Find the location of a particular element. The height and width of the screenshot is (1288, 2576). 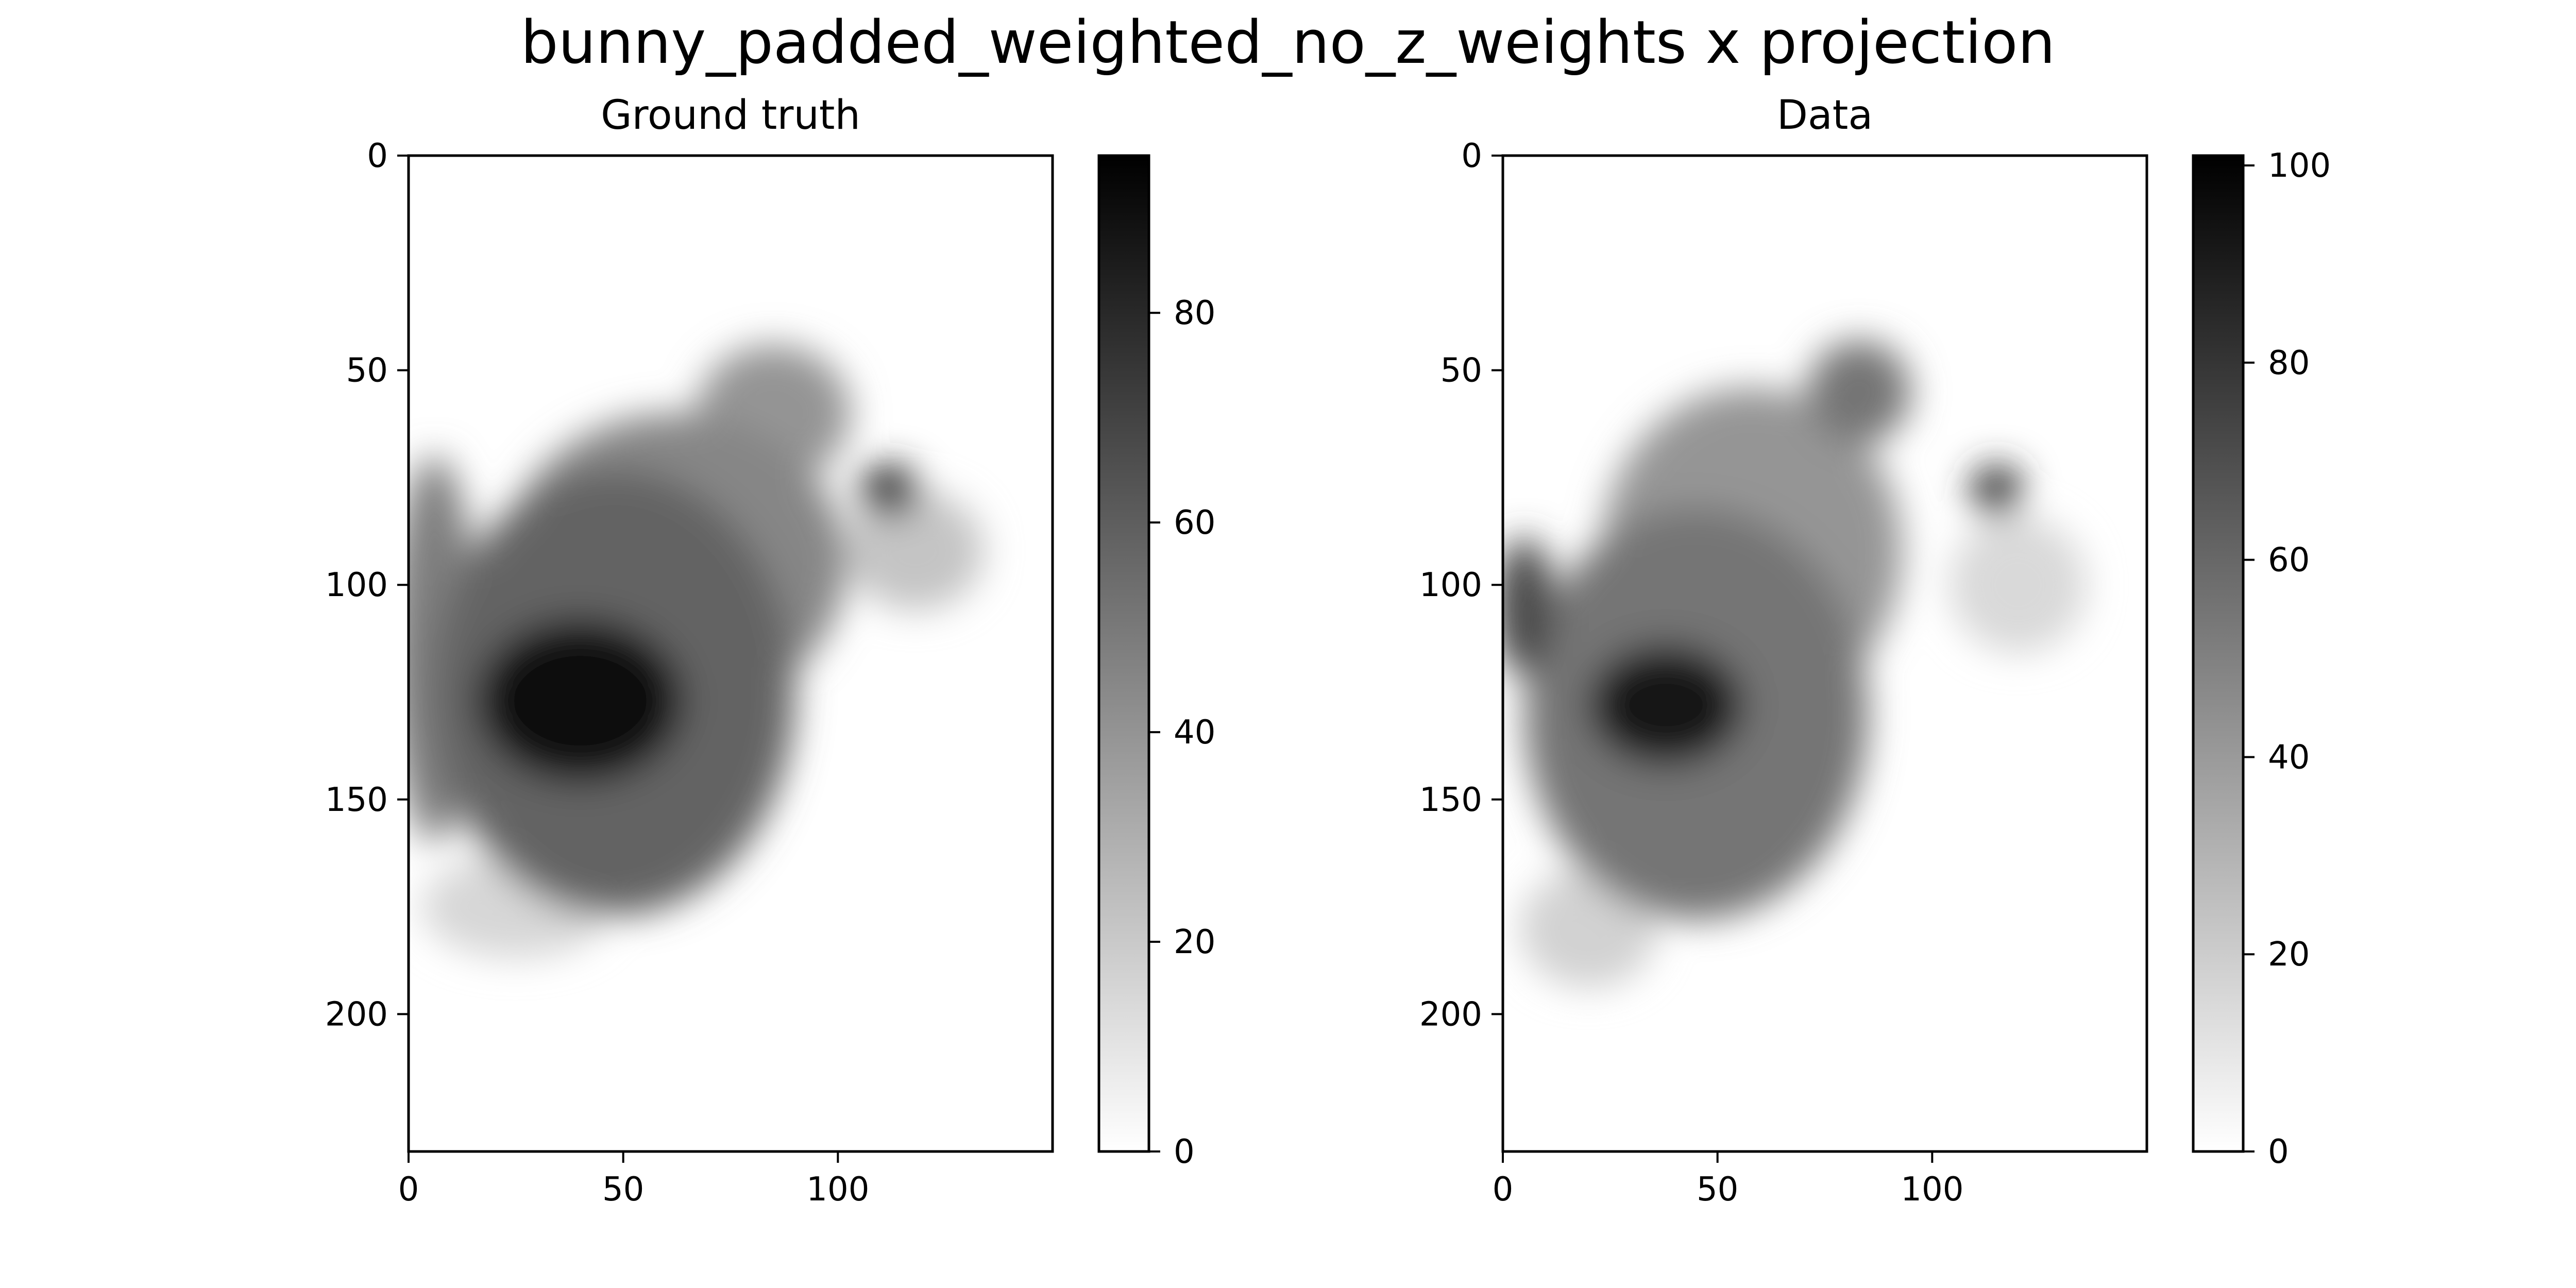

colorbar: 0 20 40 60 80 100 is located at coordinates (2261, 659).